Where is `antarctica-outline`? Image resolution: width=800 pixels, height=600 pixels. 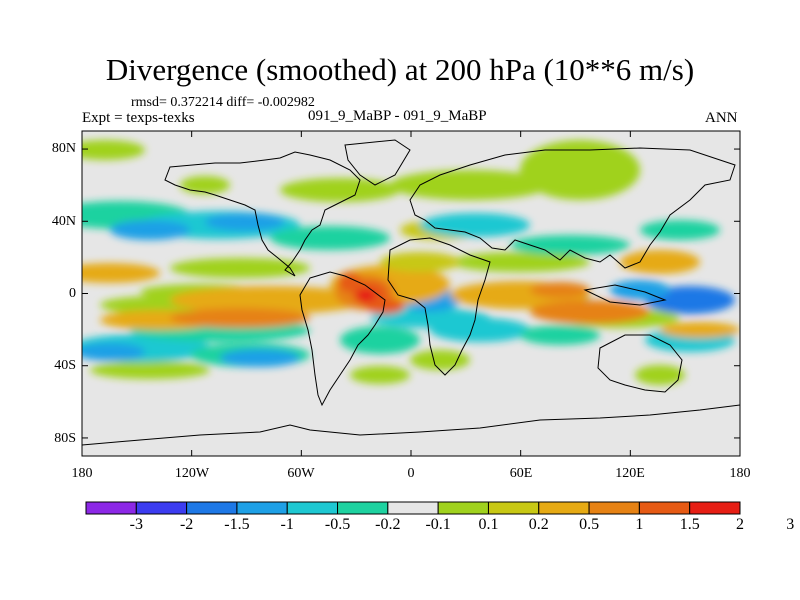 antarctica-outline is located at coordinates (411, 425).